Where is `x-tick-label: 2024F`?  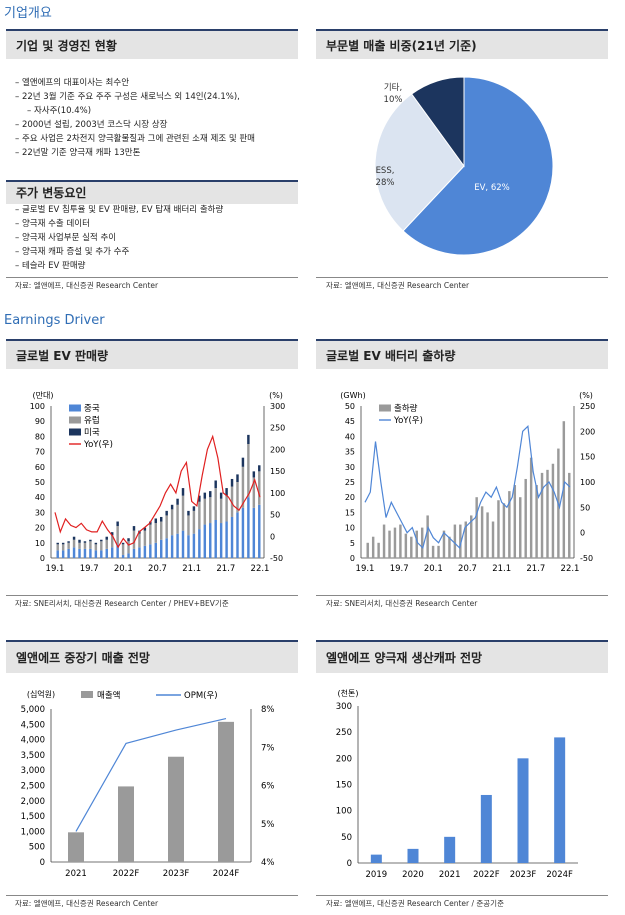
x-tick-label: 2024F is located at coordinates (226, 874).